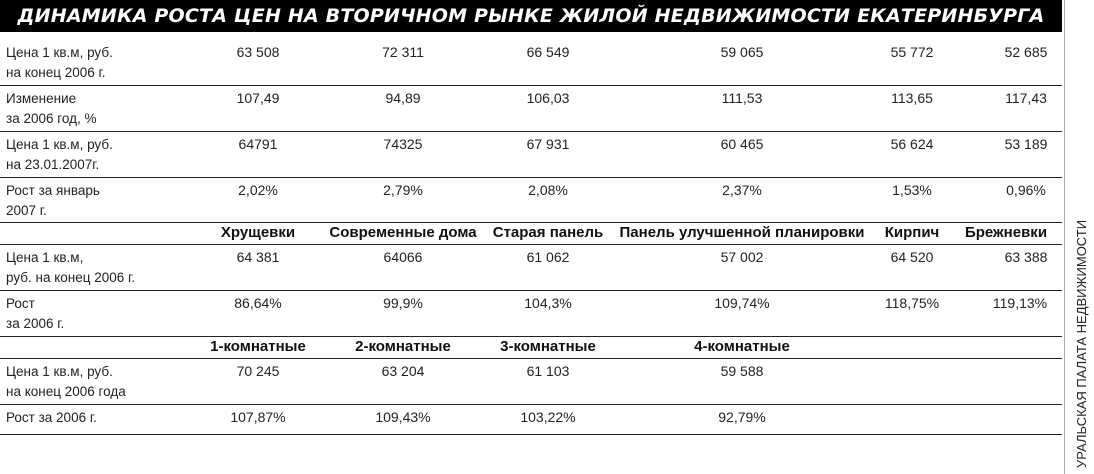 The image size is (1094, 474). What do you see at coordinates (403, 52) in the screenshot?
I see `value-cell: 72 311` at bounding box center [403, 52].